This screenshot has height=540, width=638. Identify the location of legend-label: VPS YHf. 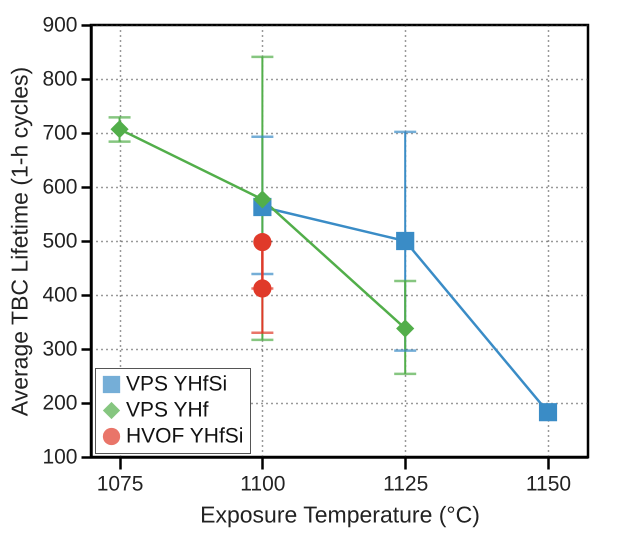
(167, 410).